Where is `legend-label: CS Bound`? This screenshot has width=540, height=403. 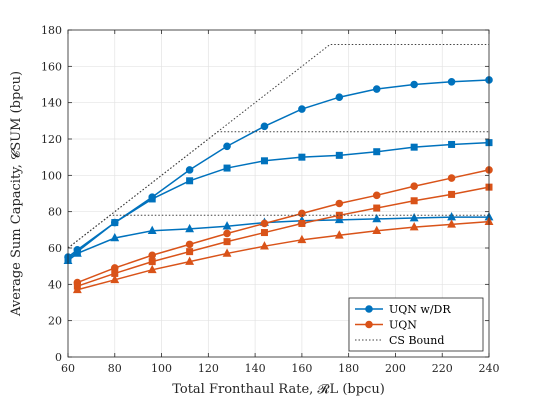 legend-label: CS Bound is located at coordinates (416, 340).